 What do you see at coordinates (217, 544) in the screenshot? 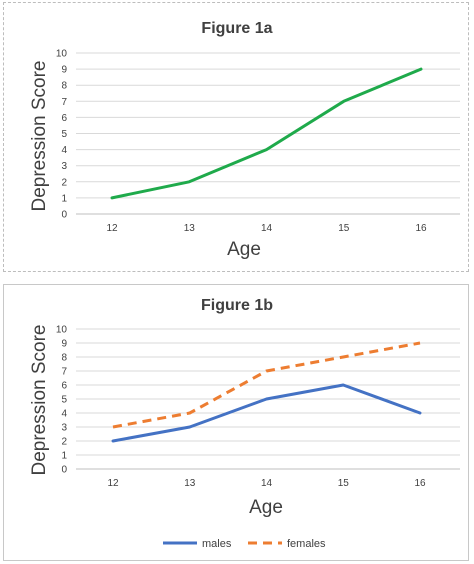
I see `legend-label-males: males` at bounding box center [217, 544].